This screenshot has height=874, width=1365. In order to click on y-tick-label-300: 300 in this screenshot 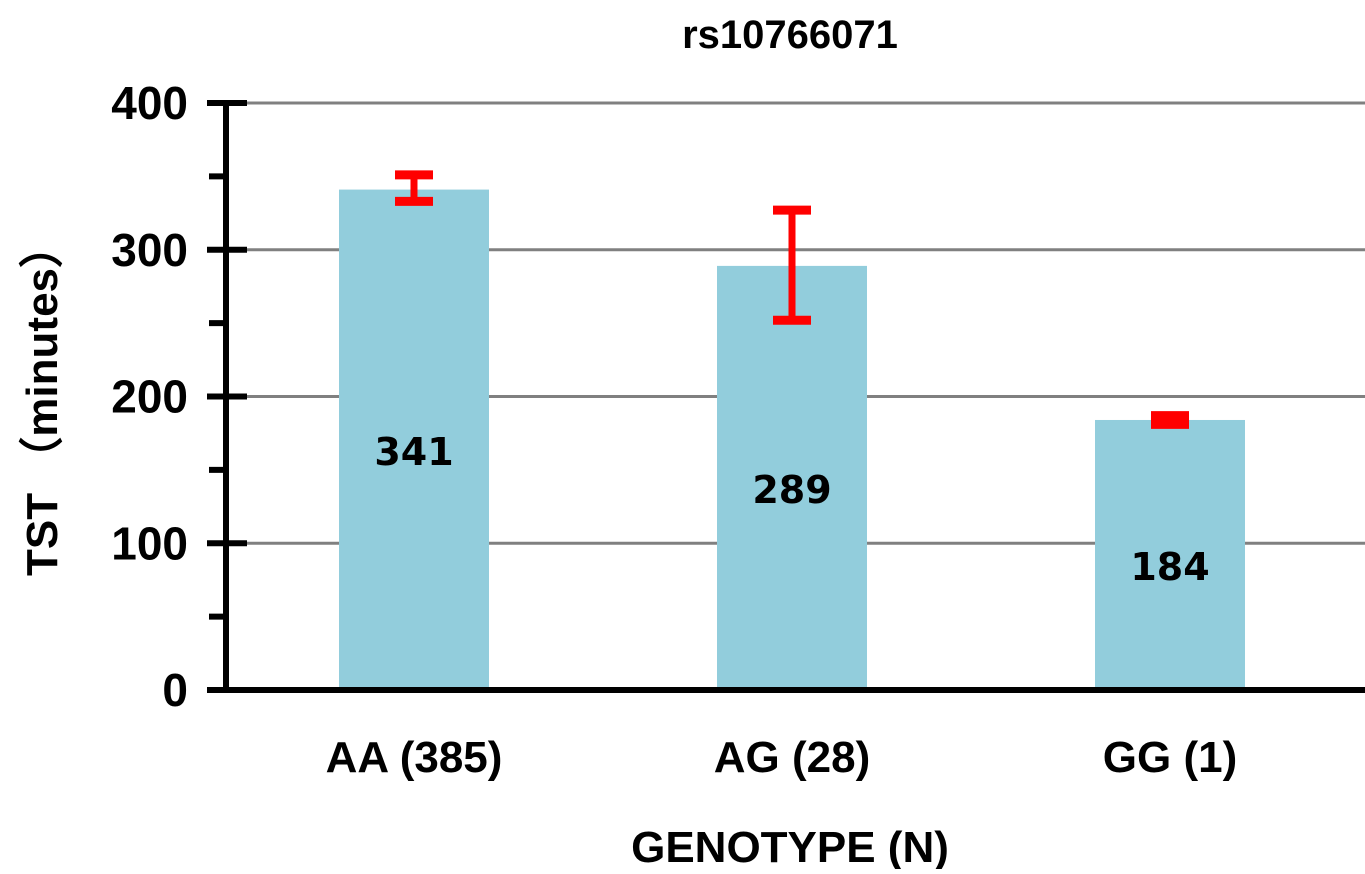, I will do `click(149, 250)`.